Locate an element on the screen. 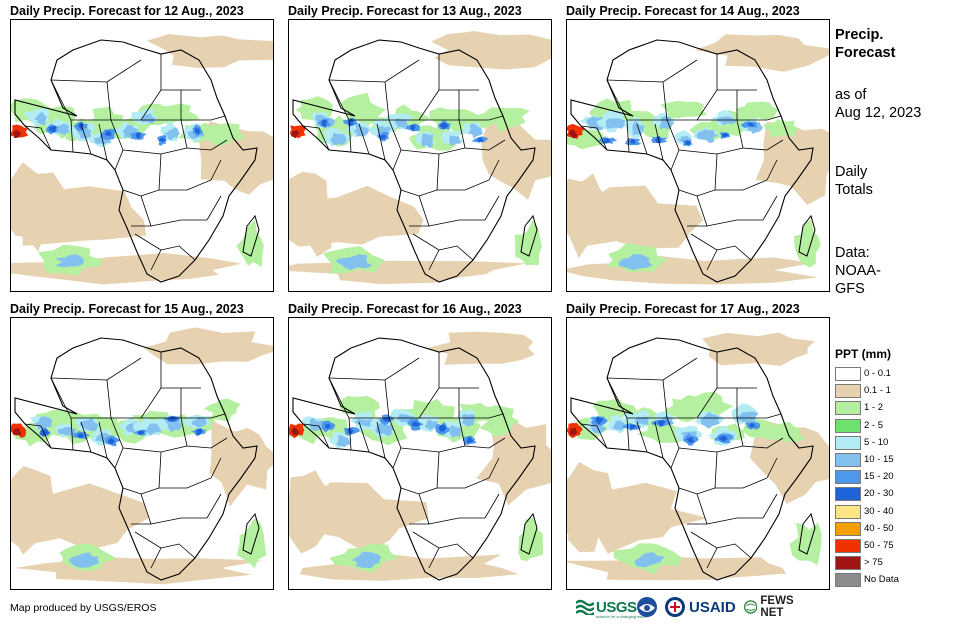 This screenshot has height=626, width=967. data-line-1: Data: is located at coordinates (852, 253).